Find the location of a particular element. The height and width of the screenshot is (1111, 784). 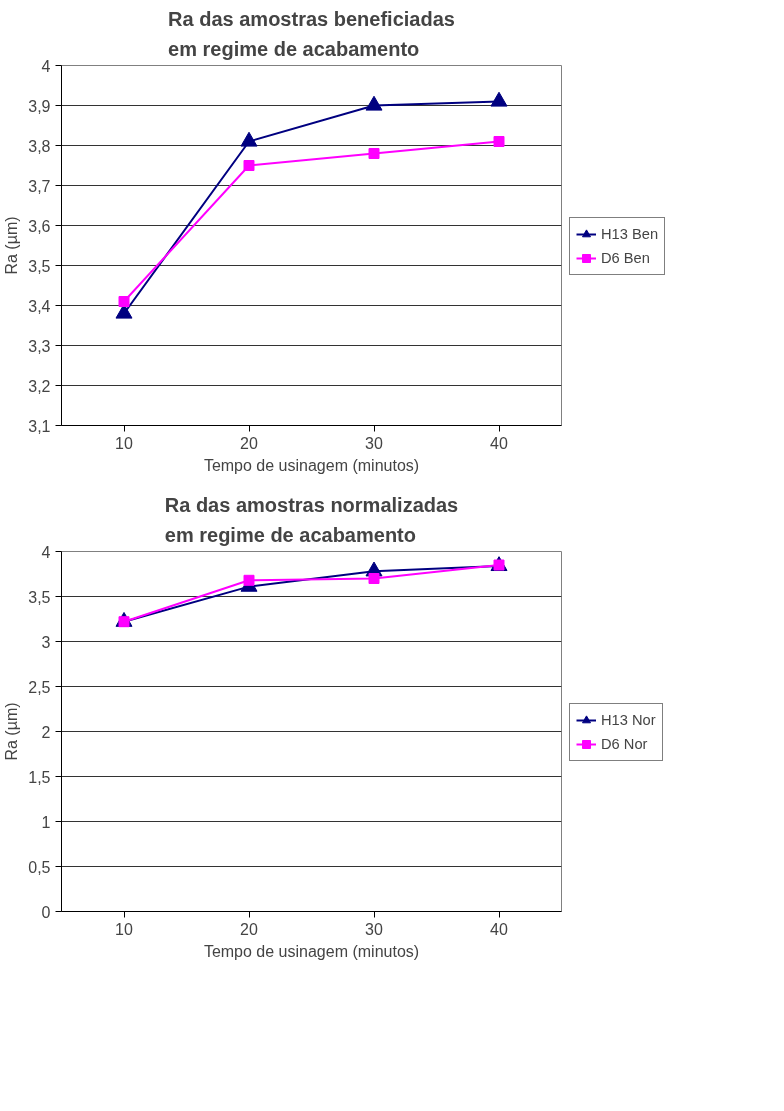

y-tick-label: 0 is located at coordinates (46, 912).